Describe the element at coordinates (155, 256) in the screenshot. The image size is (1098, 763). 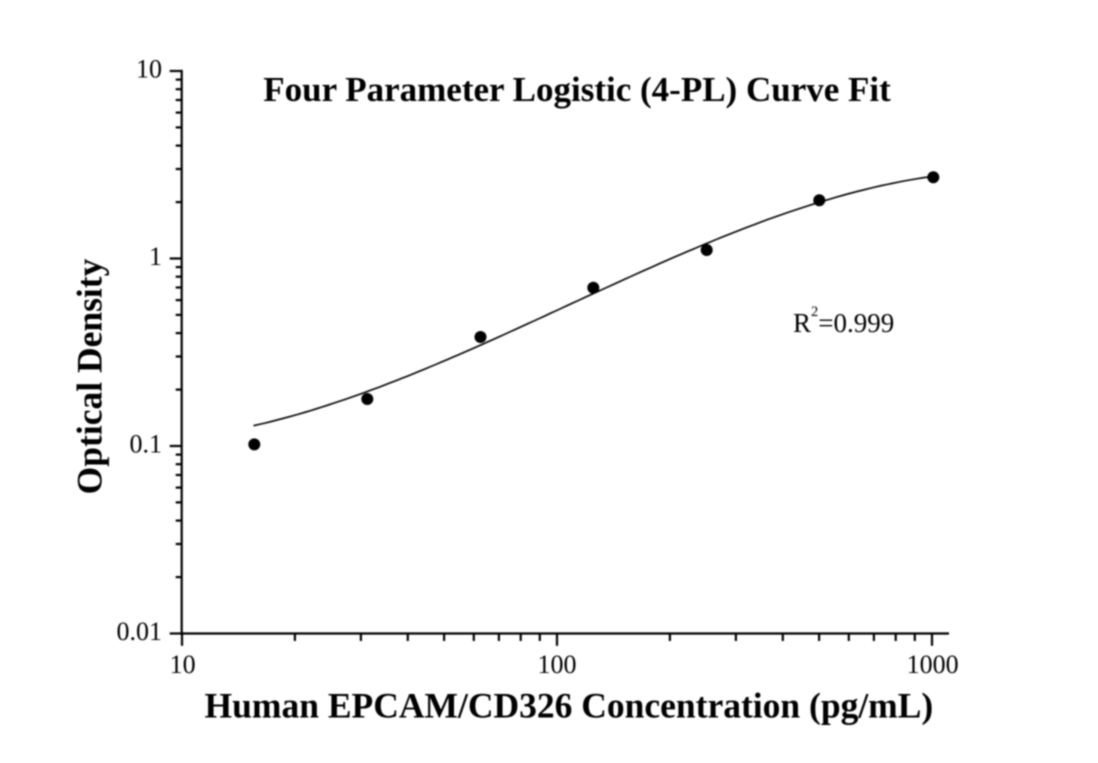
I see `svg-text: 1` at that location.